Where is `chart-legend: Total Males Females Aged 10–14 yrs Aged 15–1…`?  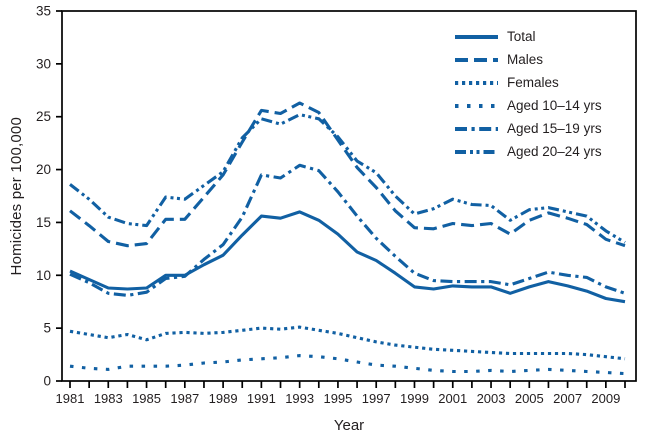 chart-legend: Total Males Females Aged 10–14 yrs Aged 15–1… is located at coordinates (528, 94).